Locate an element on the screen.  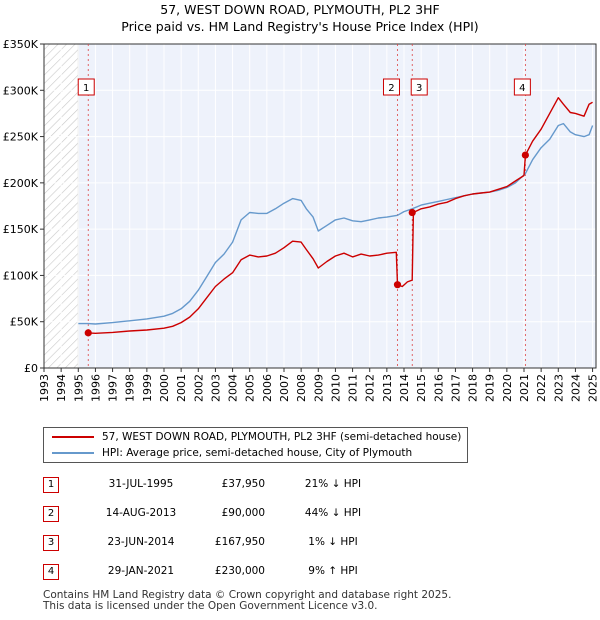
x-tick-label: 2004 is located at coordinates (233, 388).